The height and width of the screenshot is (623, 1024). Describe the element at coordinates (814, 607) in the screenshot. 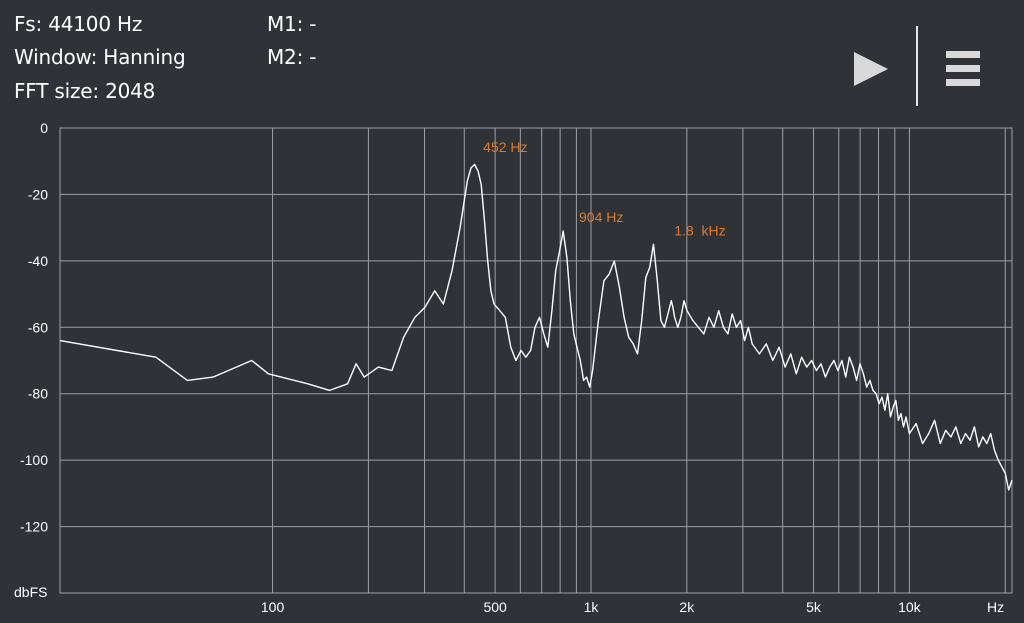

I see `x-tick-label: 5k` at that location.